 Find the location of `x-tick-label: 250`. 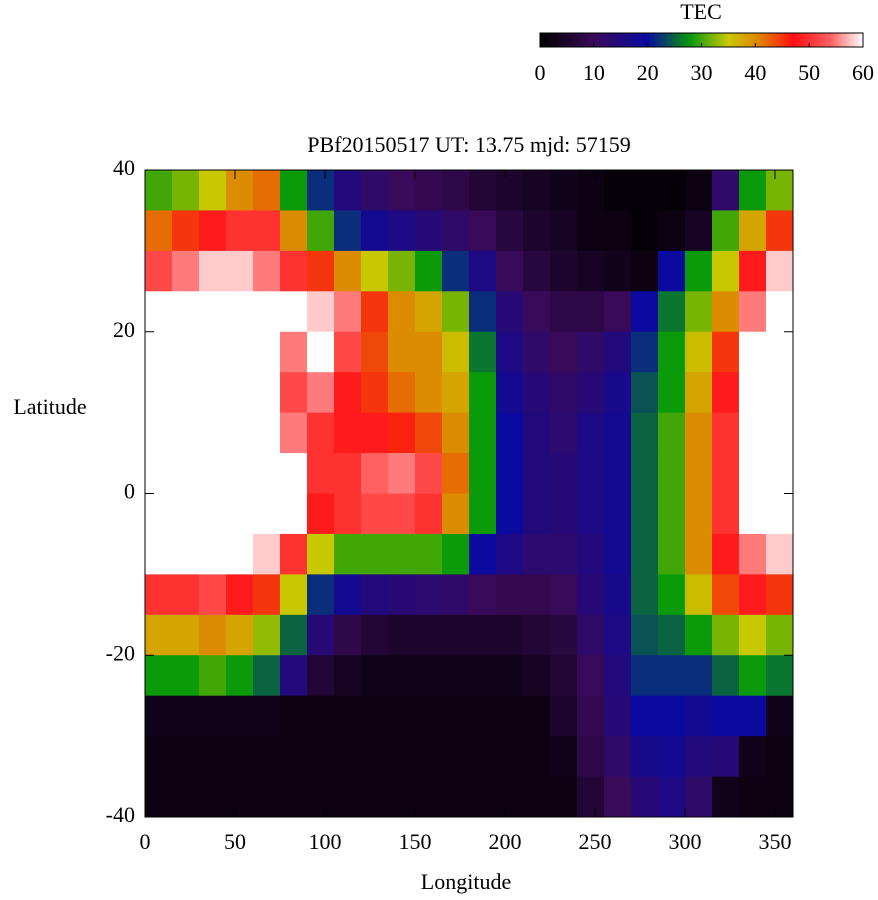

x-tick-label: 250 is located at coordinates (595, 841).